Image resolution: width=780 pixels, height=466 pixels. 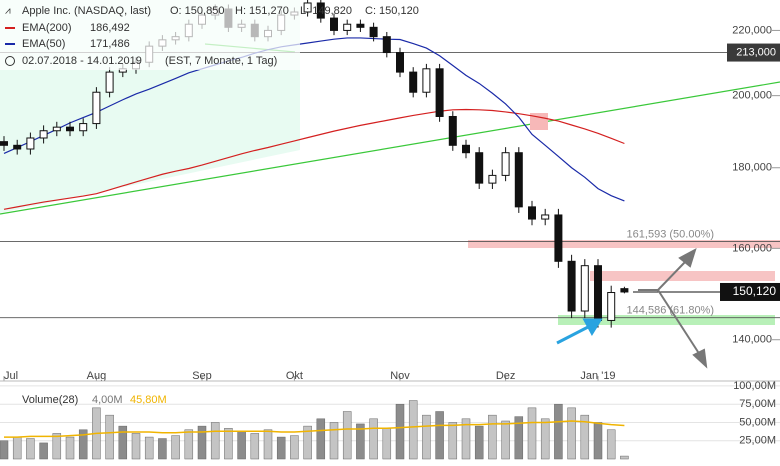 I want to click on arrow-blue, so click(x=579, y=331).